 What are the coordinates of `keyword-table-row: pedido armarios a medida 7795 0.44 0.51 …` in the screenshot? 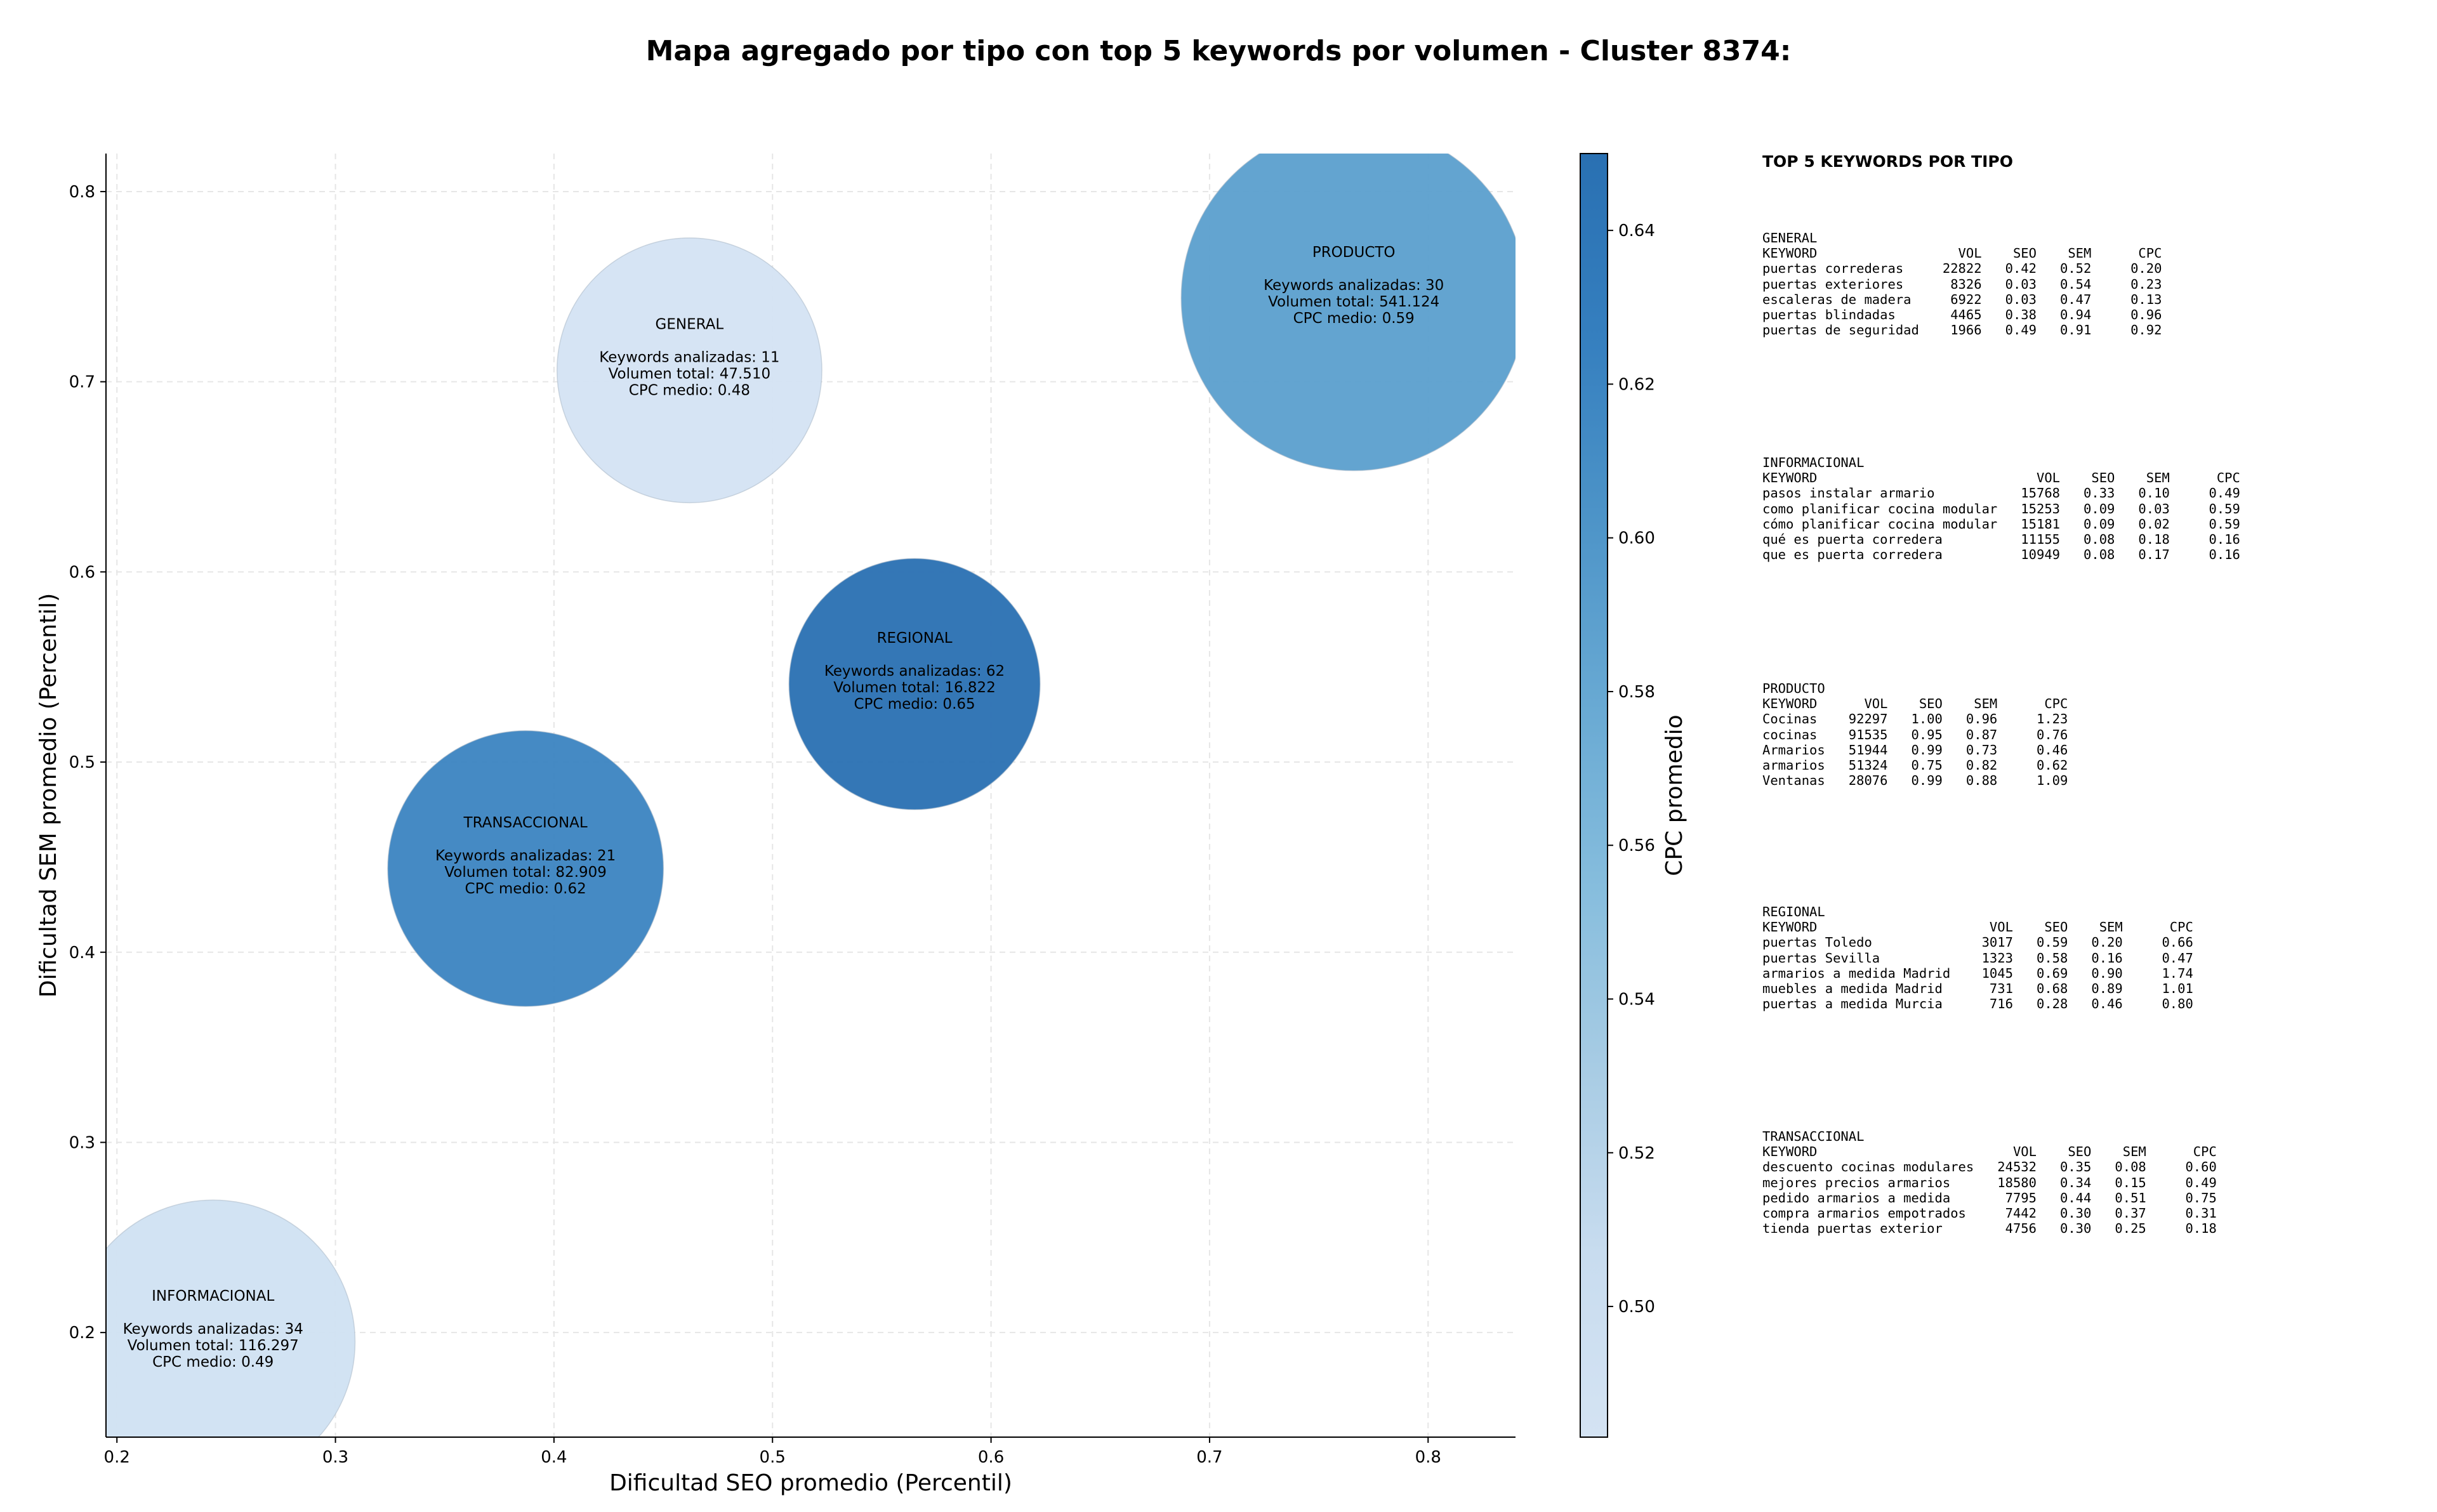 It's located at (1989, 1198).